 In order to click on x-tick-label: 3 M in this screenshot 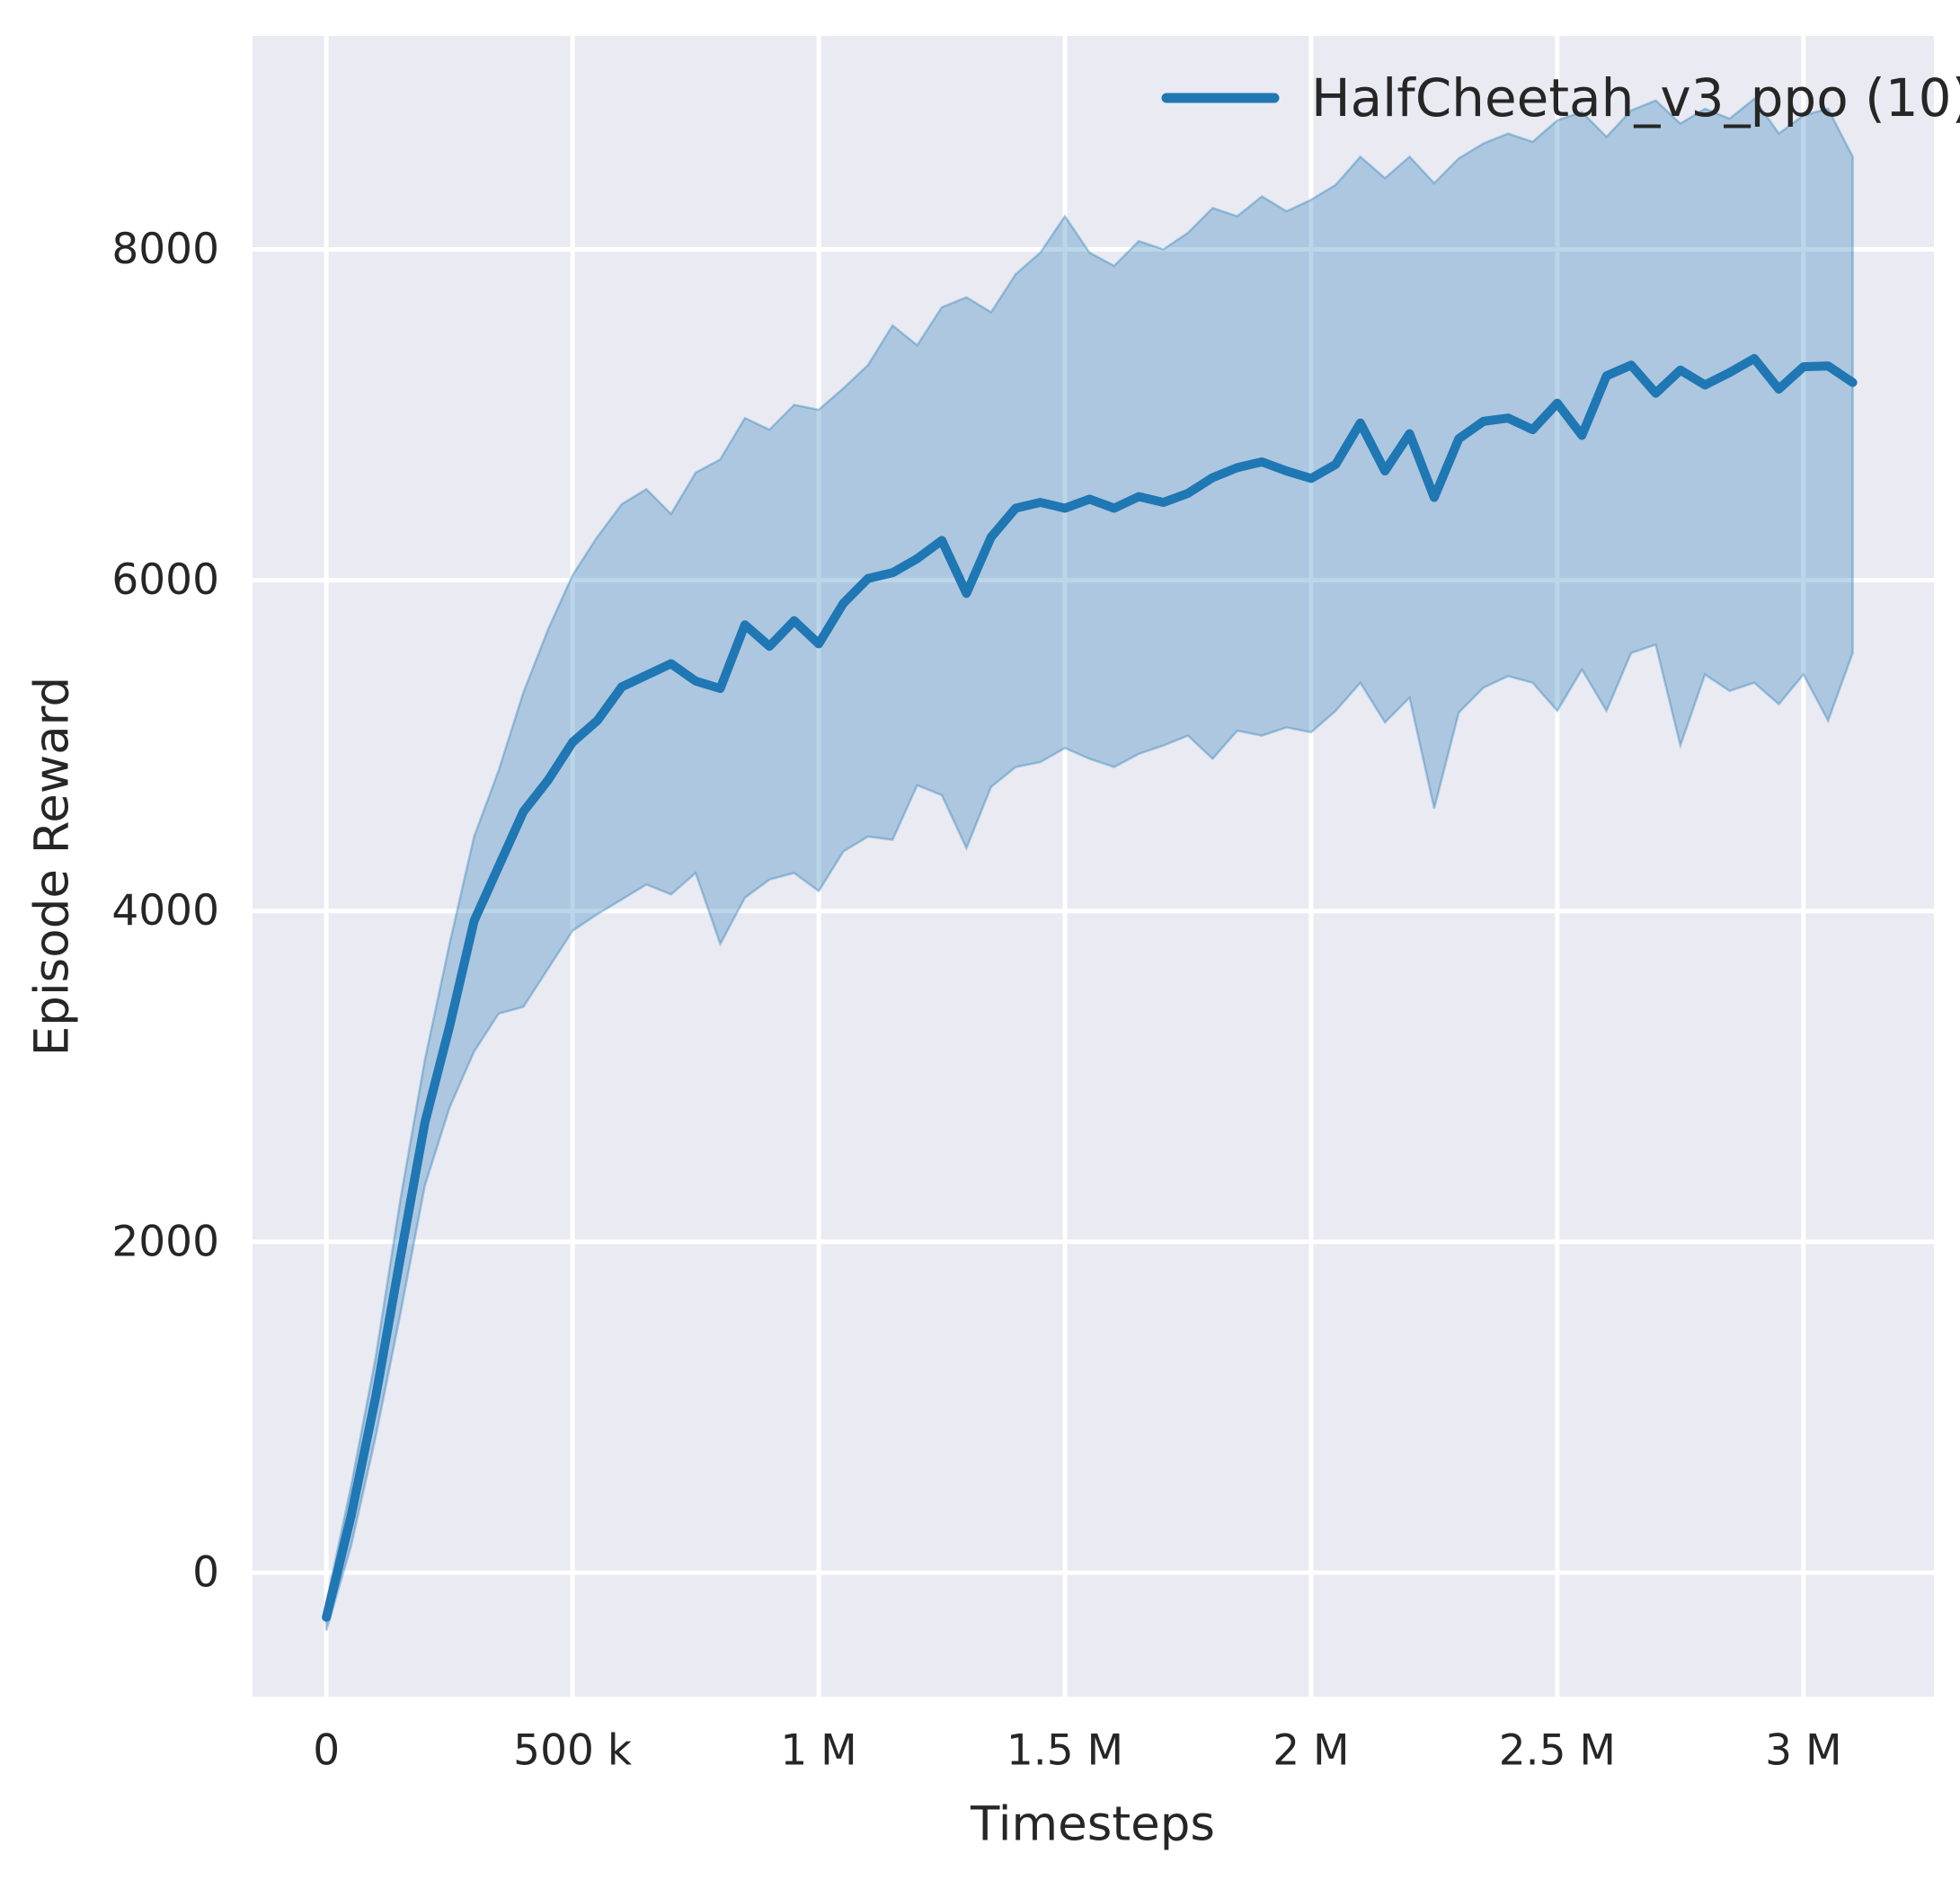, I will do `click(1803, 1751)`.